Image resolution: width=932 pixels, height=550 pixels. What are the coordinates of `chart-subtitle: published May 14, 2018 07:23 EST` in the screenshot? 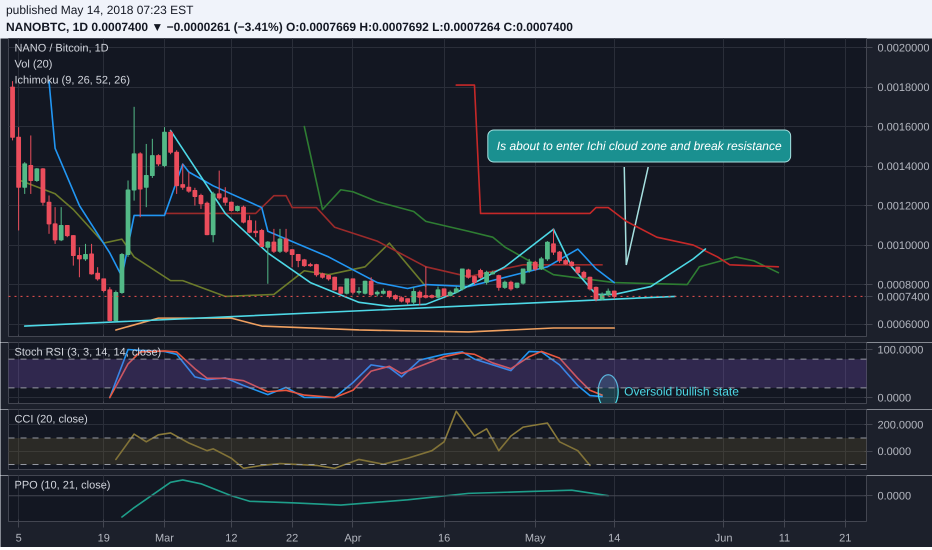 It's located at (100, 10).